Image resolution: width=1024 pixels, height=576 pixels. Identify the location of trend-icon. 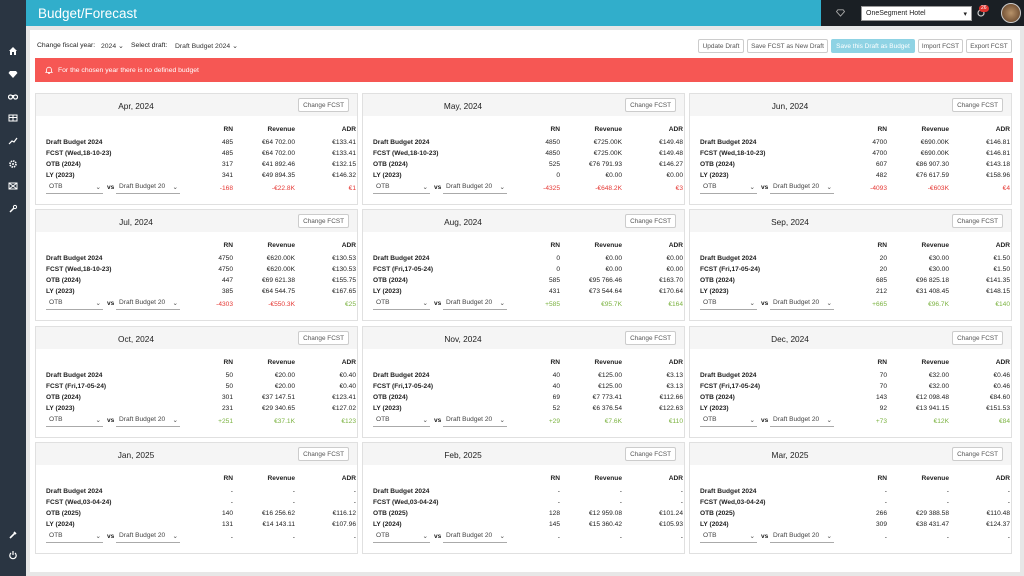
(13, 141).